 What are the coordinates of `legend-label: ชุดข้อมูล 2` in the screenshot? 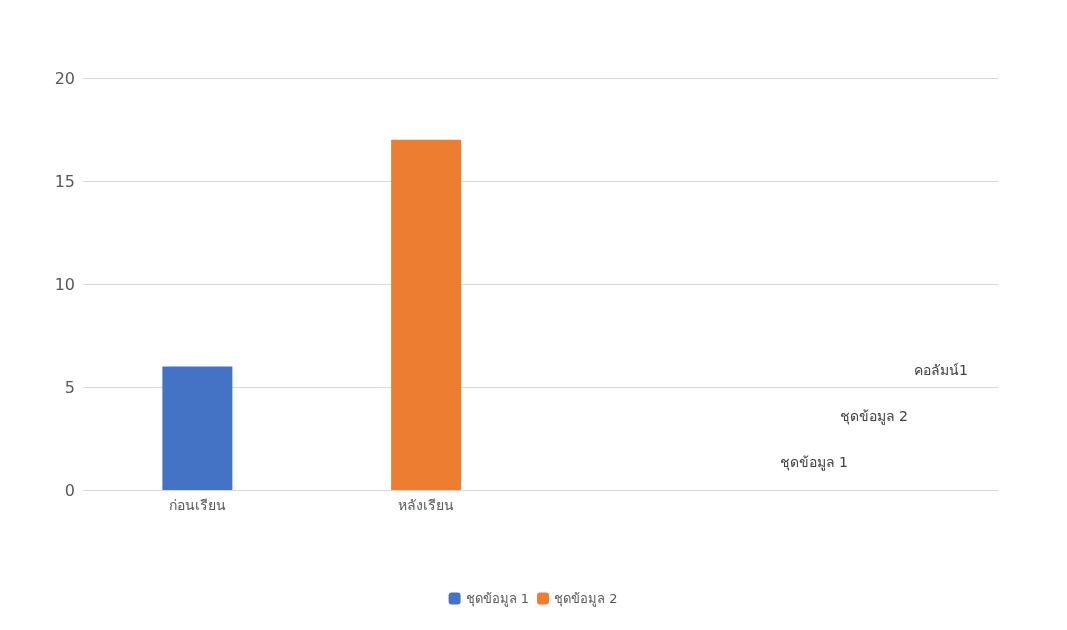 It's located at (586, 599).